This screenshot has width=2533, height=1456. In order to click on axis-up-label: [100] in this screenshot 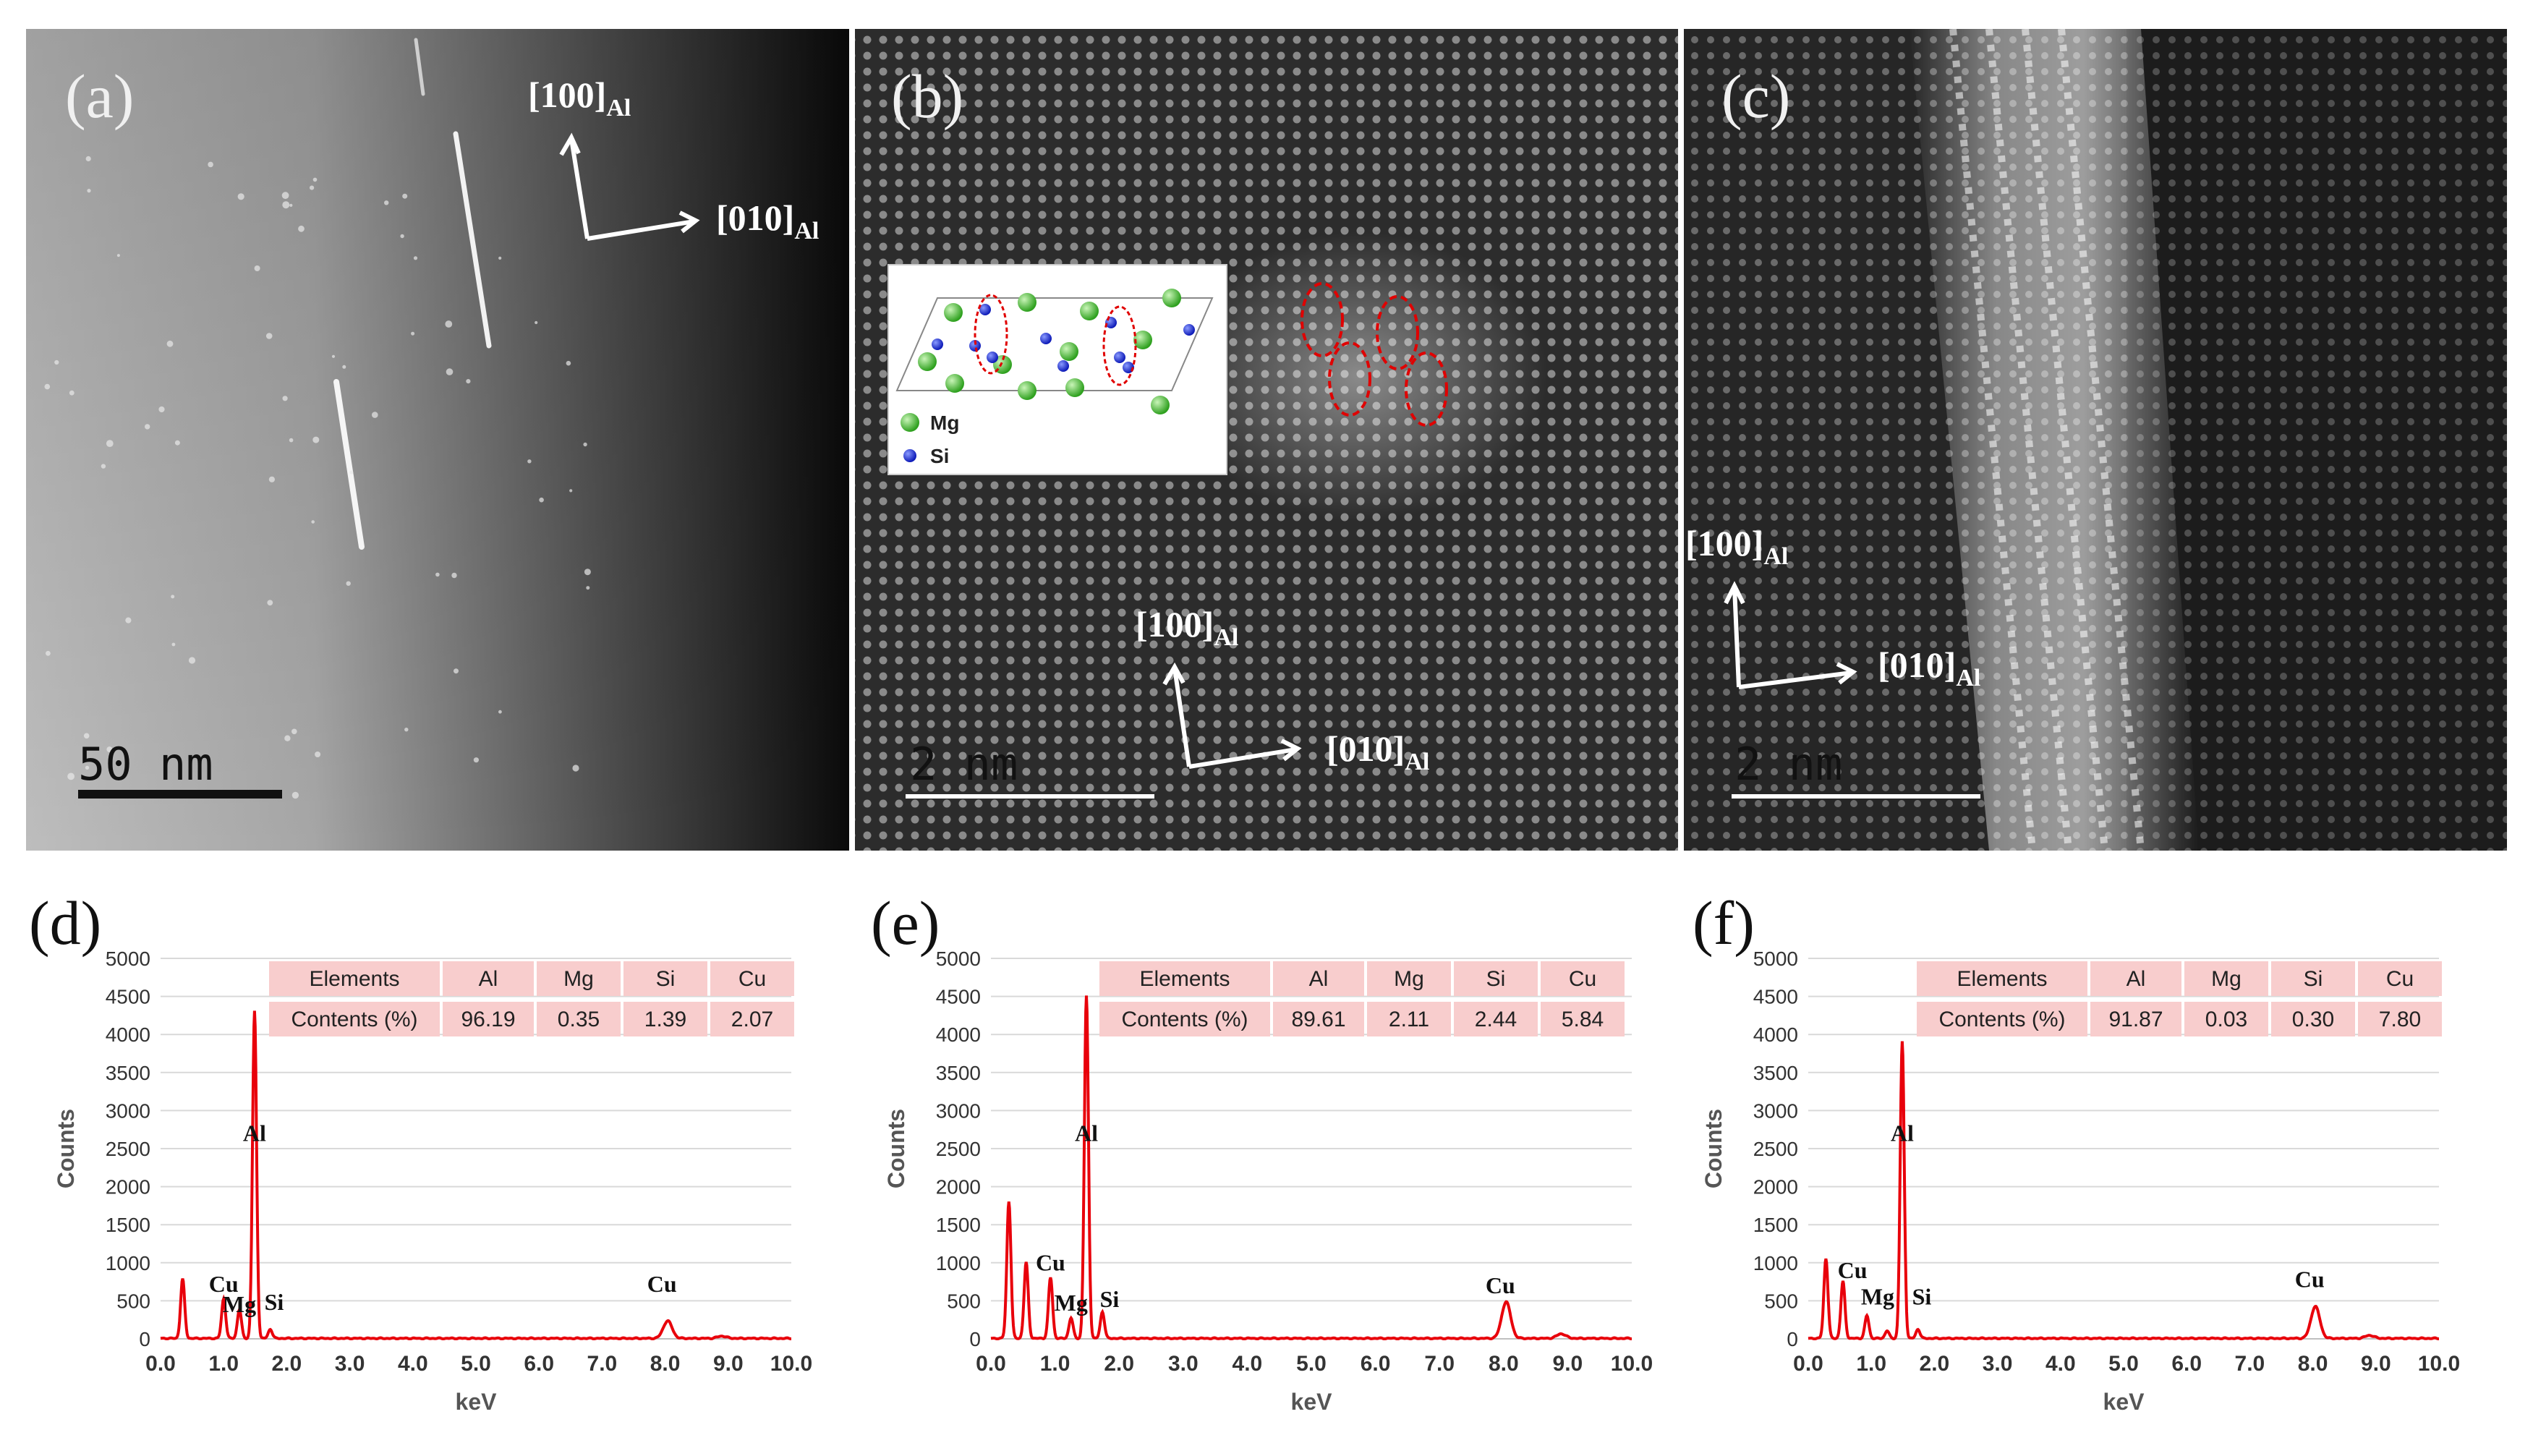, I will do `click(567, 94)`.